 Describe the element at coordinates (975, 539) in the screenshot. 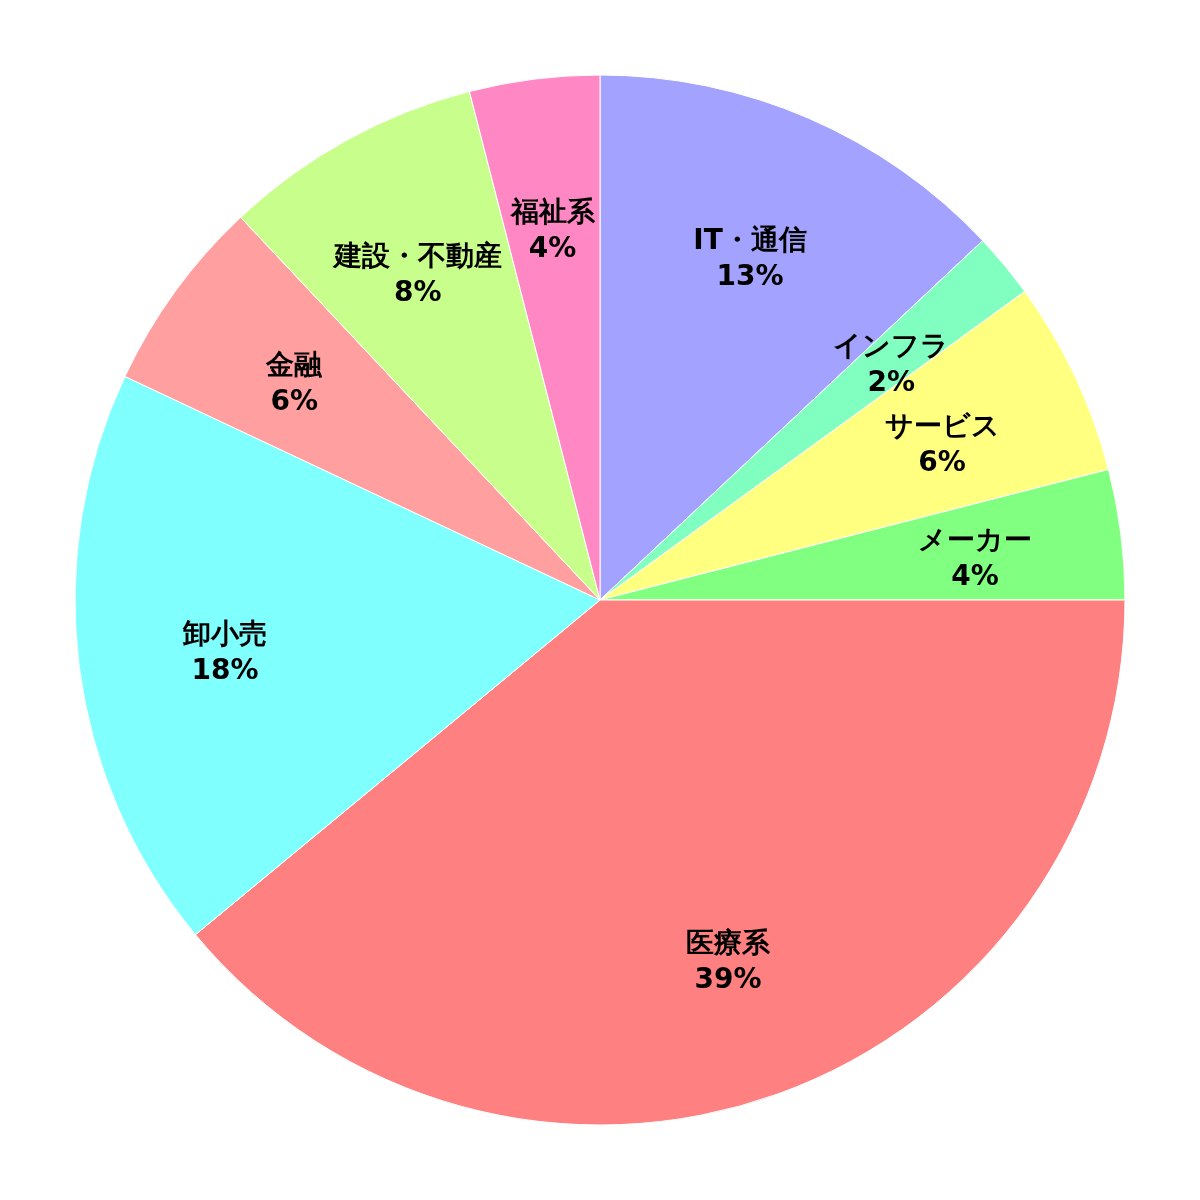

I see `slice-label: メーカー` at that location.